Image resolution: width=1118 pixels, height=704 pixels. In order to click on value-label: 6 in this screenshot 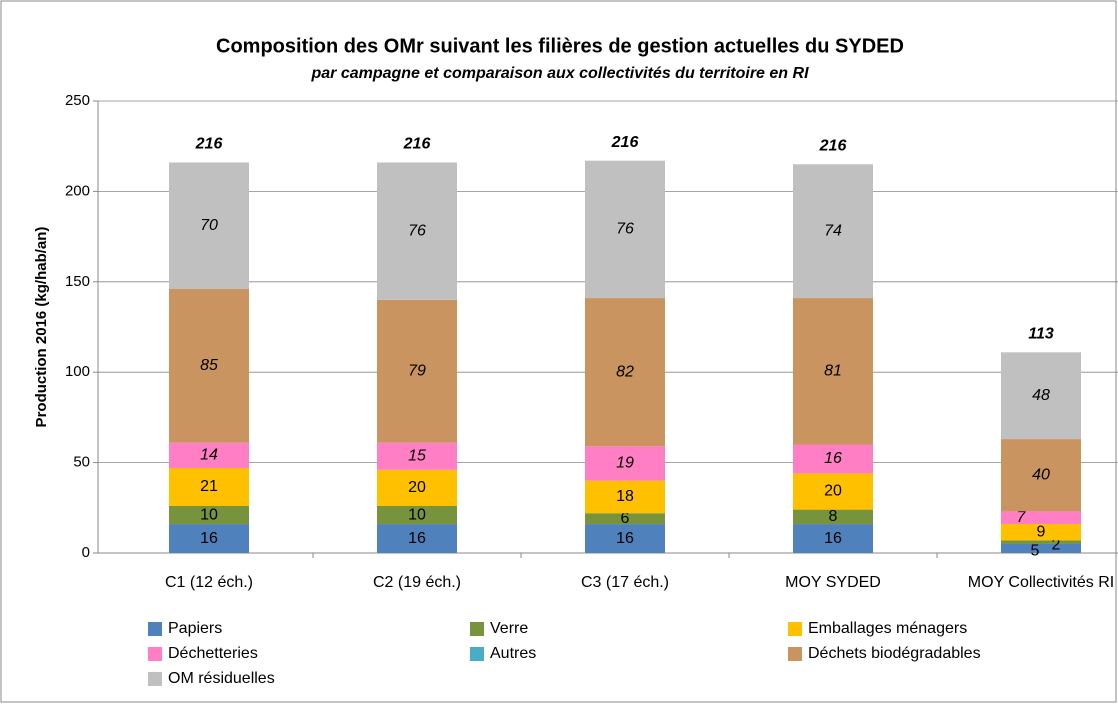, I will do `click(625, 518)`.